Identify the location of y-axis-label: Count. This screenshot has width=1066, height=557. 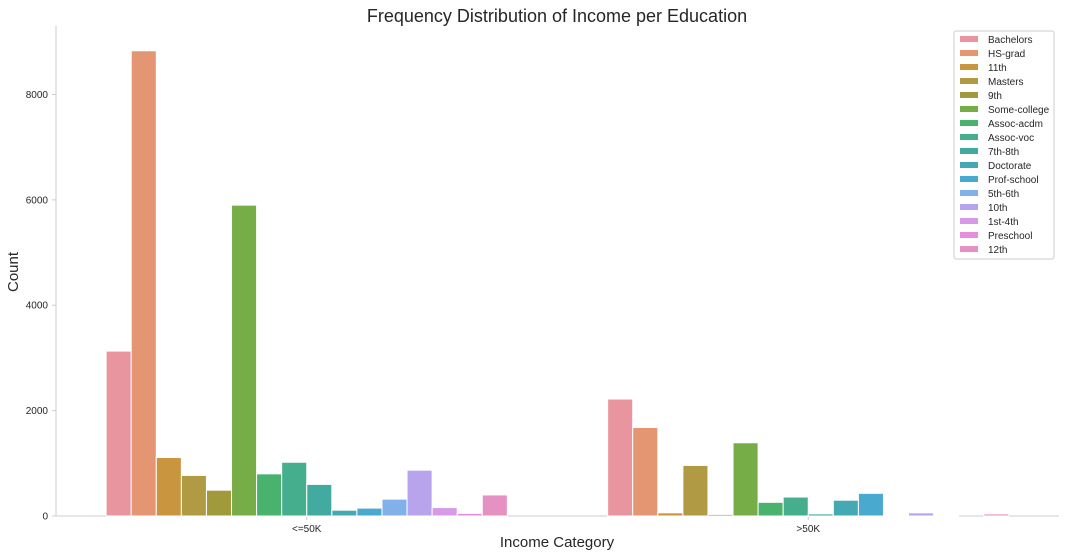
(13, 271).